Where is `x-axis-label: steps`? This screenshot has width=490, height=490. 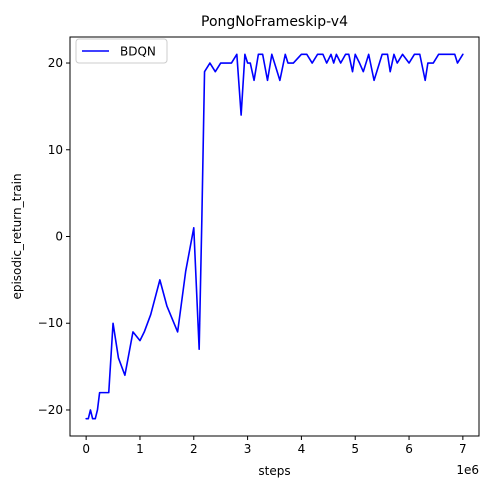
x-axis-label: steps is located at coordinates (274, 471).